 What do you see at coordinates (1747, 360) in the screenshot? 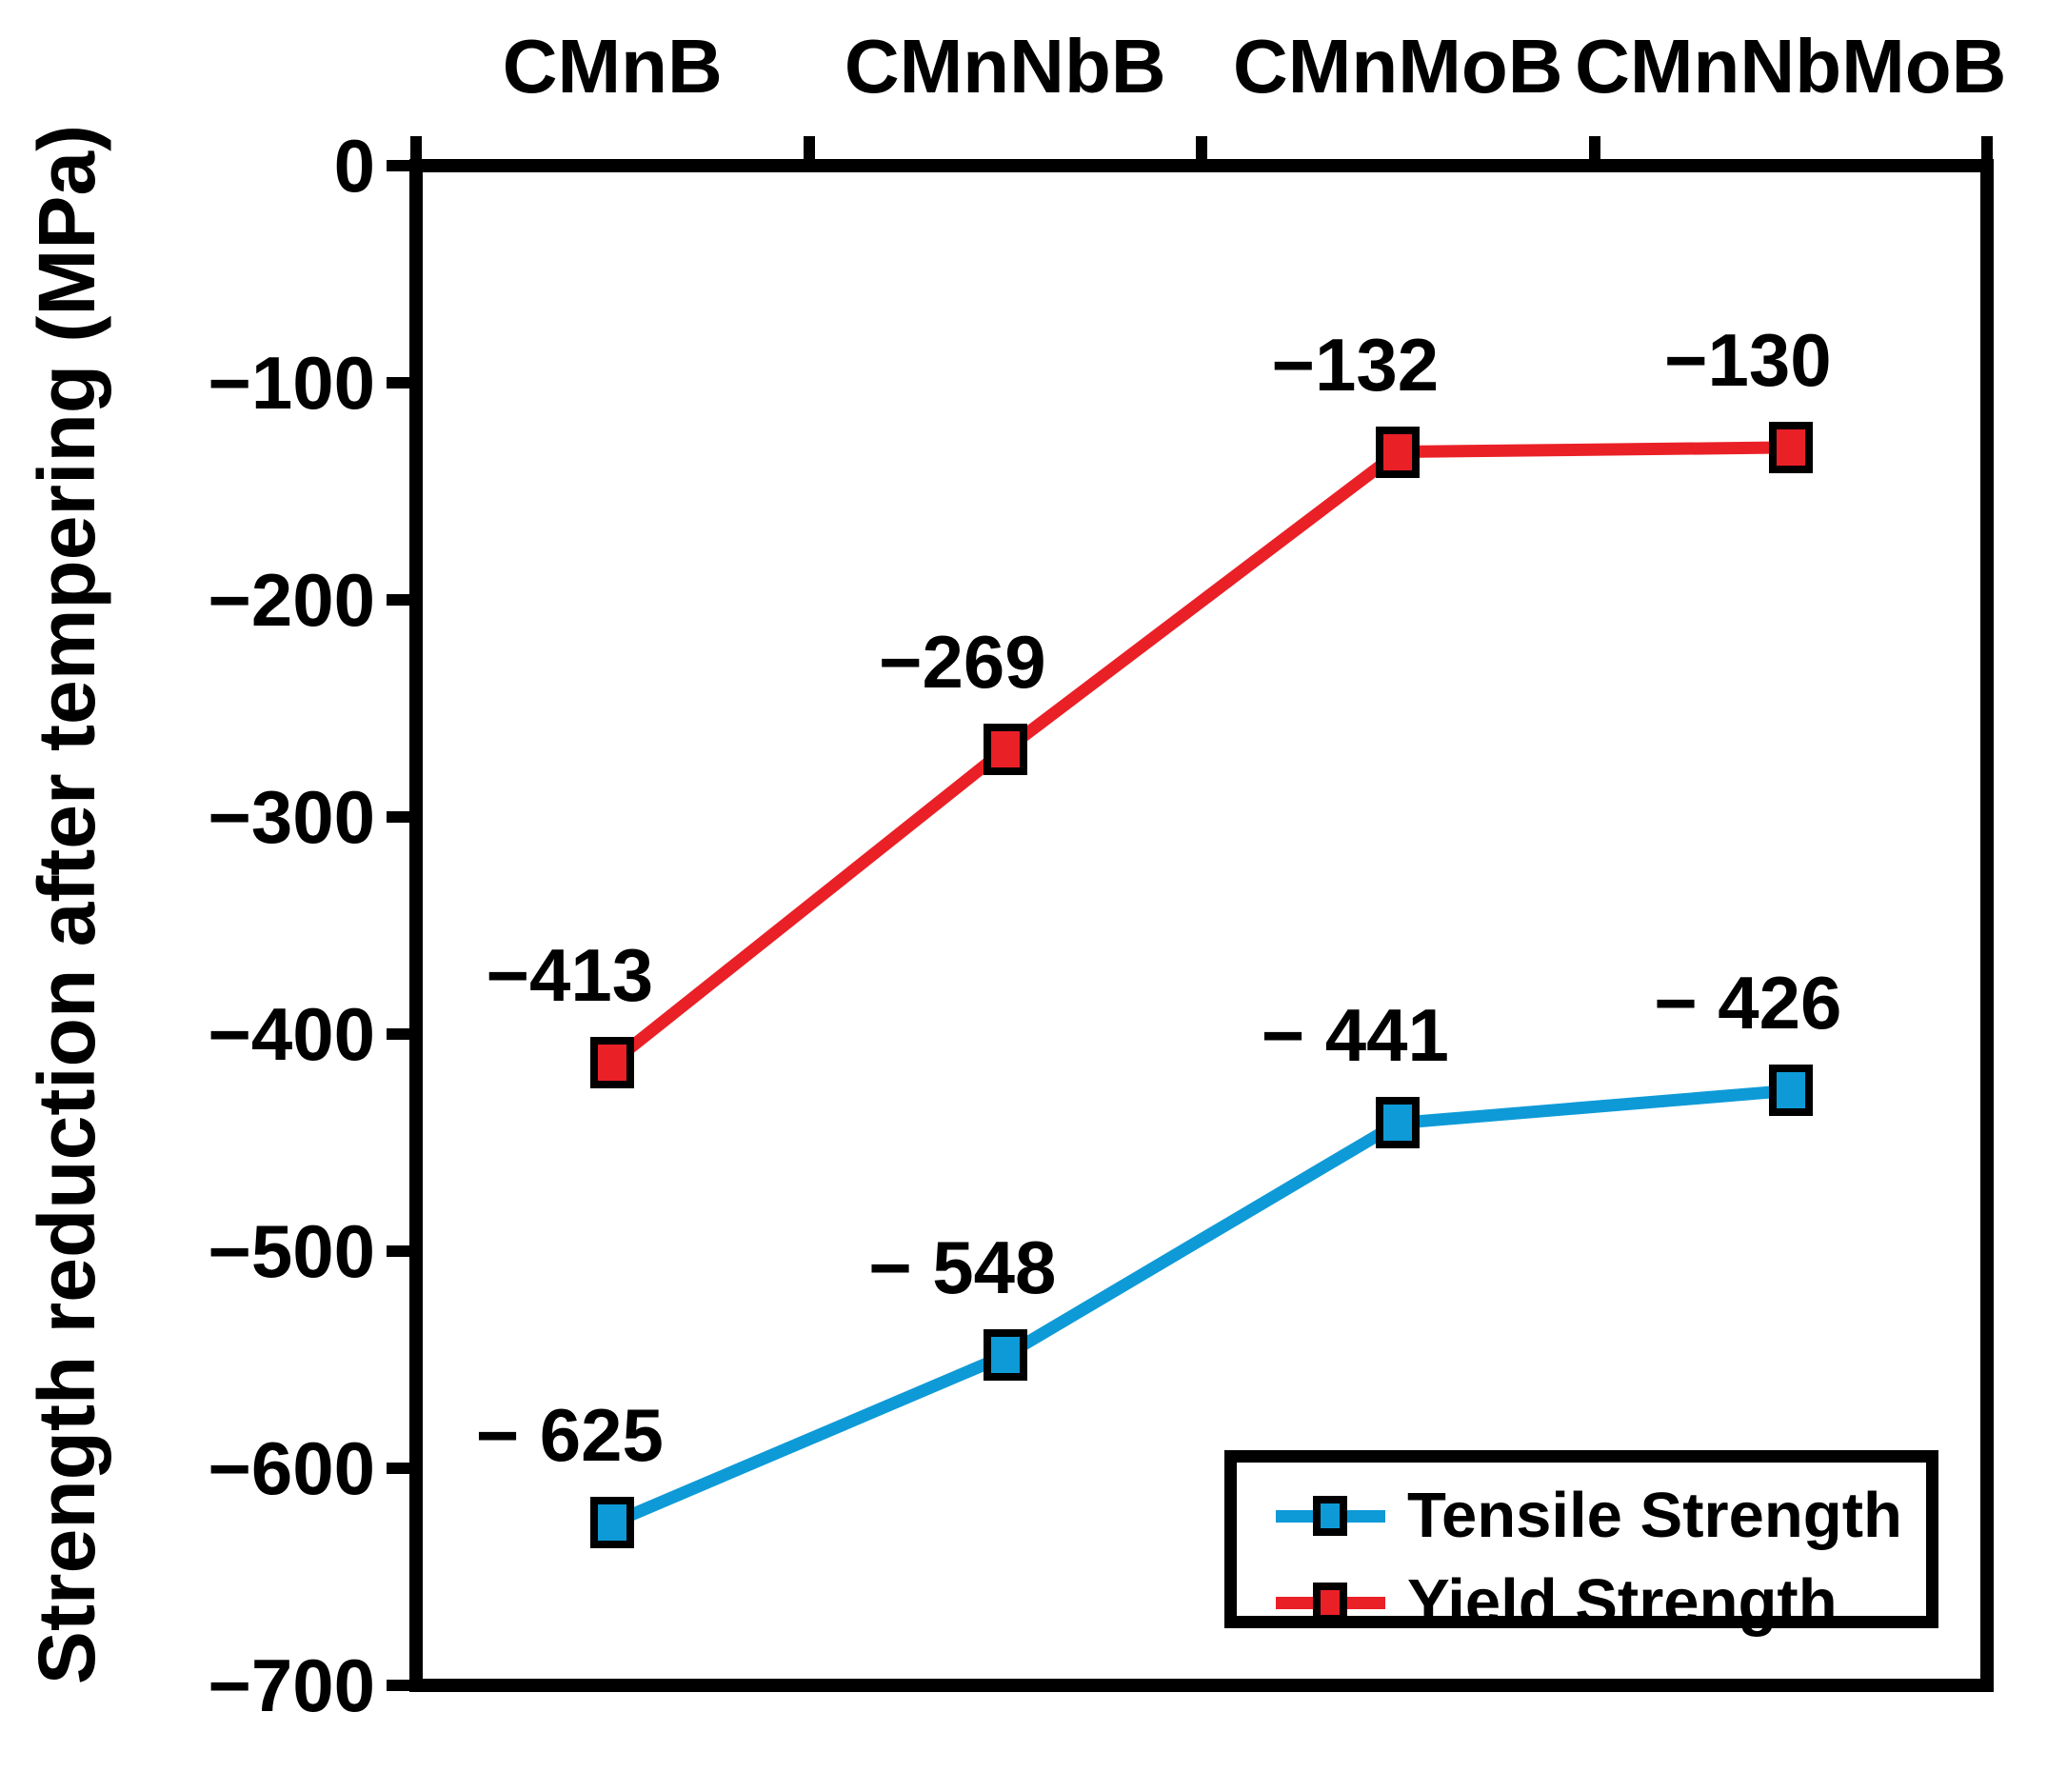
I see `data-point-label: −130` at bounding box center [1747, 360].